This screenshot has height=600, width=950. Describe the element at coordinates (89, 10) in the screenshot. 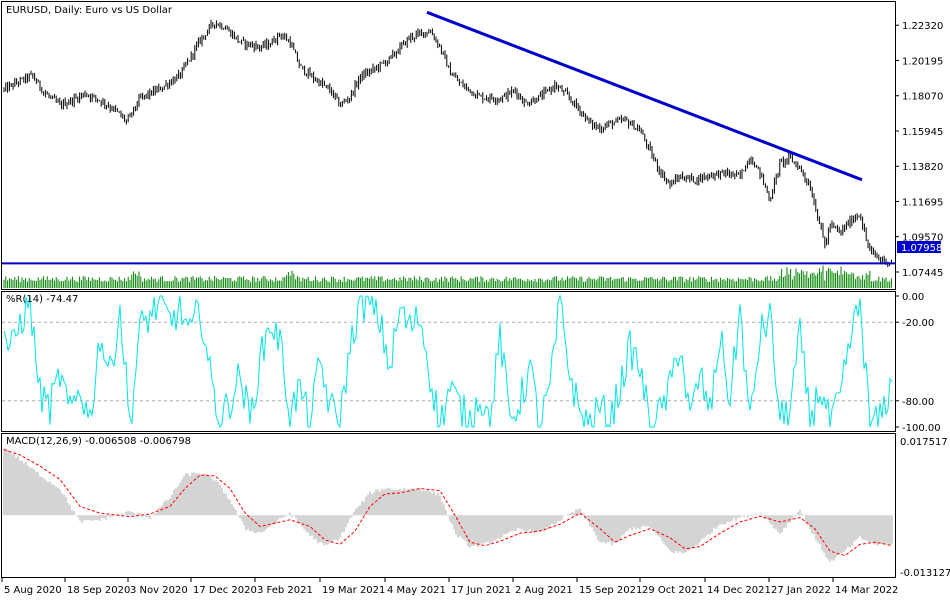

I see `symbol-title: EURUSD, Daily: Euro vs US Dollar` at that location.